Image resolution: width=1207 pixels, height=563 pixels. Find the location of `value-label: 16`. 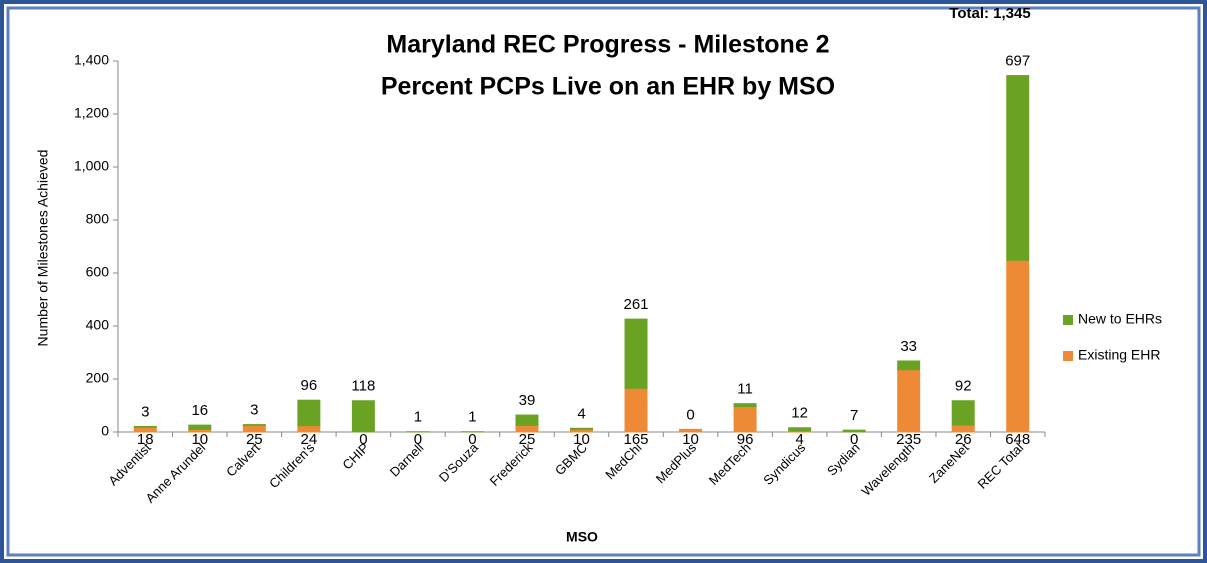

value-label: 16 is located at coordinates (199, 410).